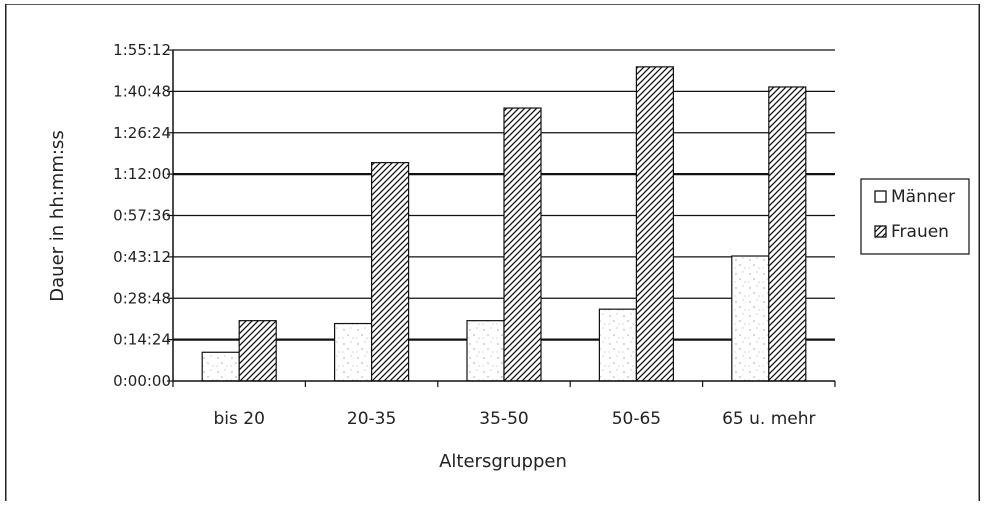  Describe the element at coordinates (503, 461) in the screenshot. I see `x-axis-label: Altersgruppen` at that location.